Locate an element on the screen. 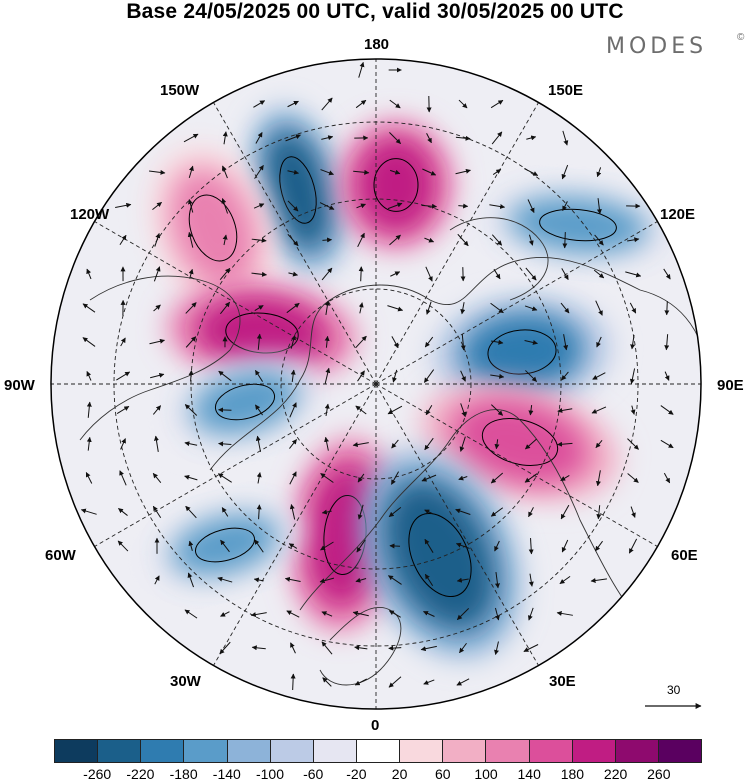 Image resolution: width=750 pixels, height=783 pixels. lon-label-150w: 150W is located at coordinates (180, 90).